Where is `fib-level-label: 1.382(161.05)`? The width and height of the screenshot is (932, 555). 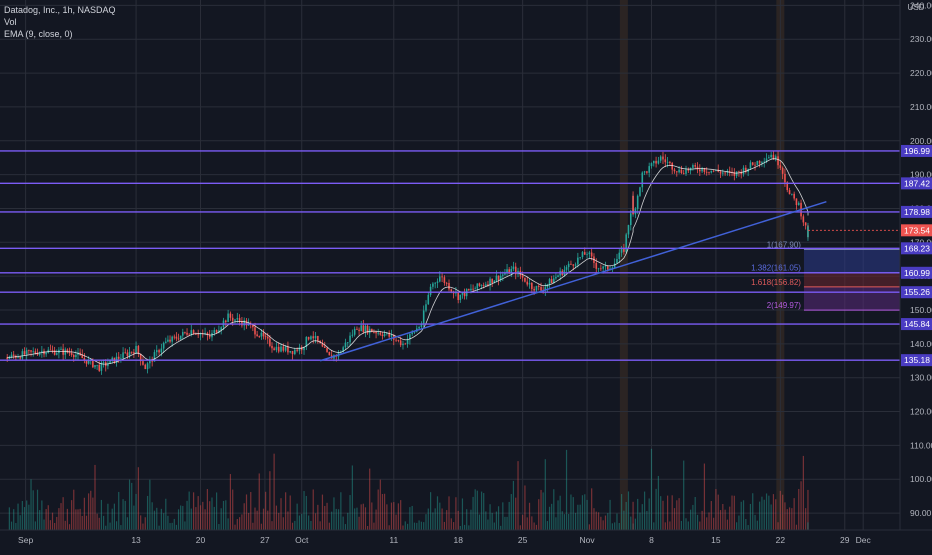
fib-level-label: 1.382(161.05) is located at coordinates (776, 268).